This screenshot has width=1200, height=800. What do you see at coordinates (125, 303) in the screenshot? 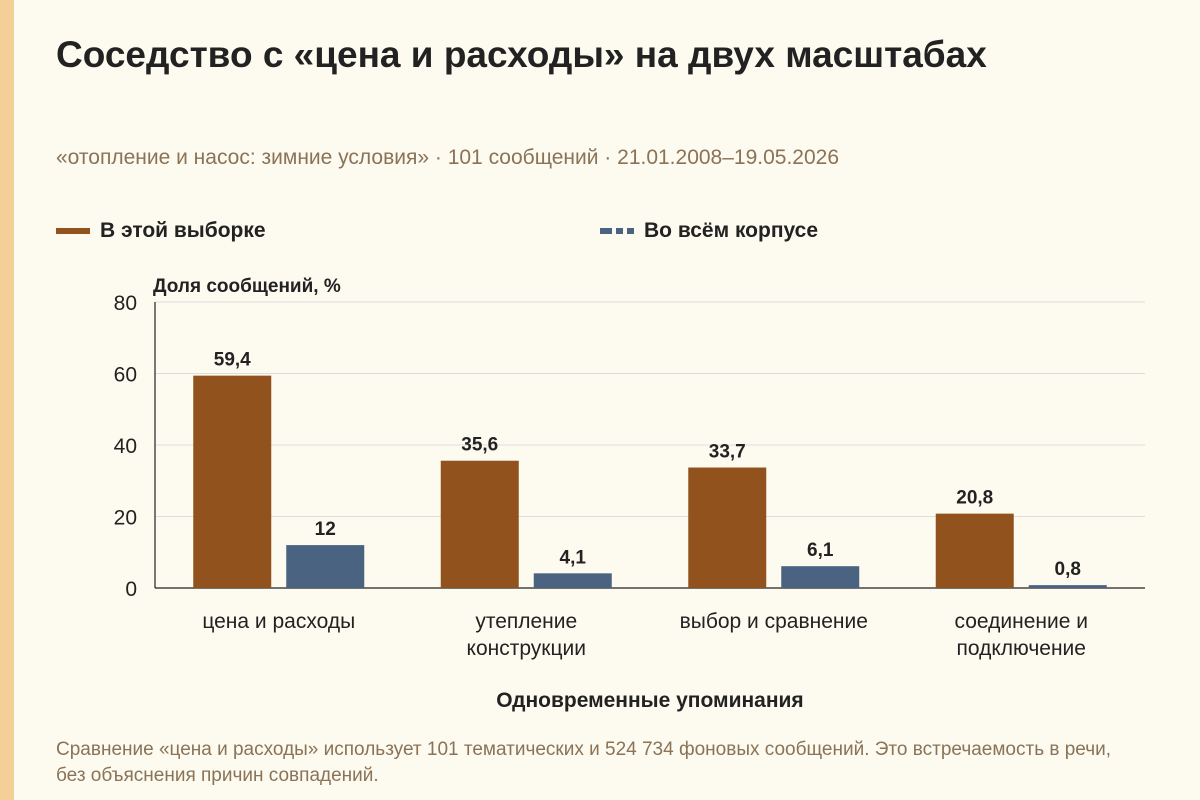
I see `y-tick-label: 80` at bounding box center [125, 303].